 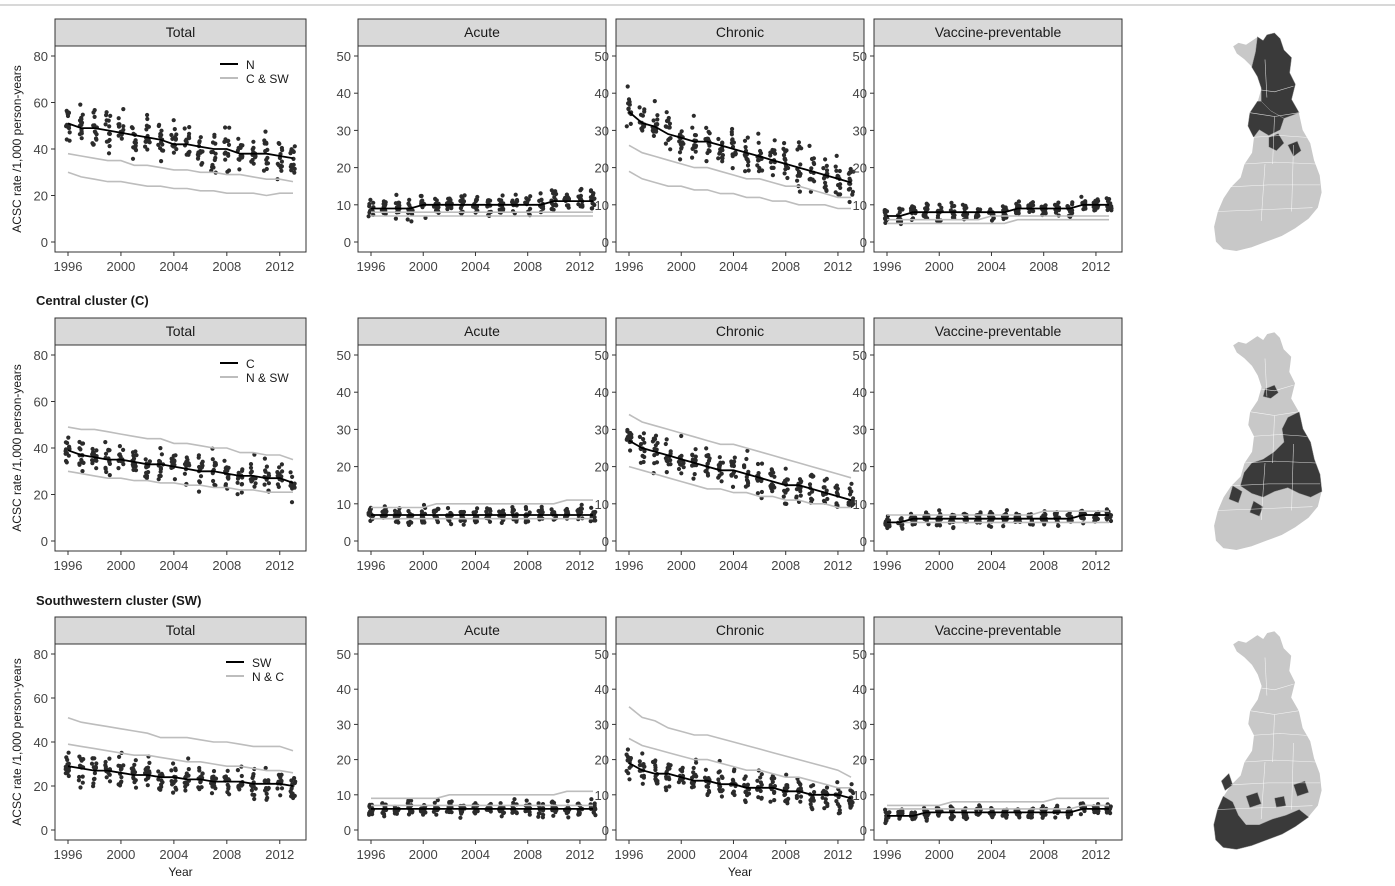 I want to click on y-tick-label: 50, so click(x=602, y=654).